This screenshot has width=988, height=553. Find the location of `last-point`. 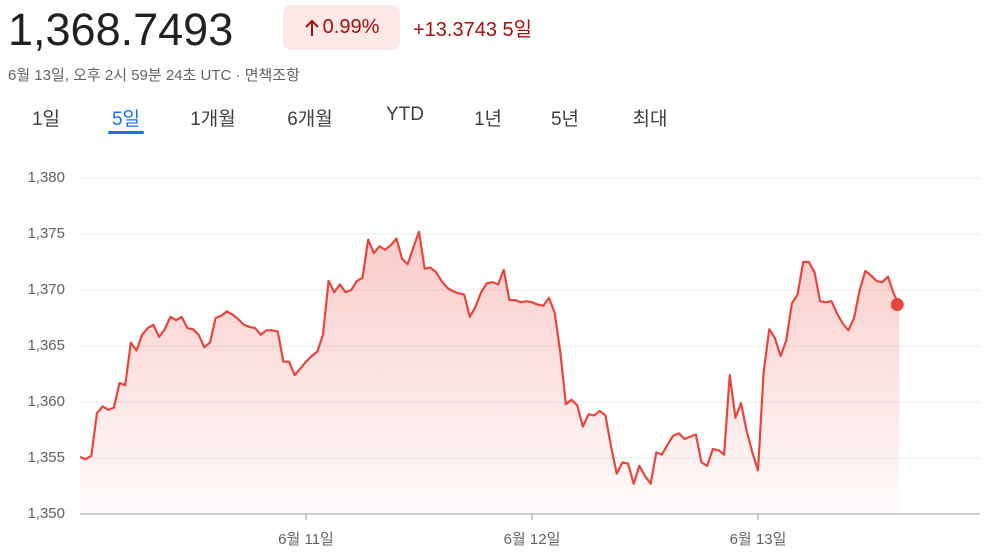

last-point is located at coordinates (897, 305).